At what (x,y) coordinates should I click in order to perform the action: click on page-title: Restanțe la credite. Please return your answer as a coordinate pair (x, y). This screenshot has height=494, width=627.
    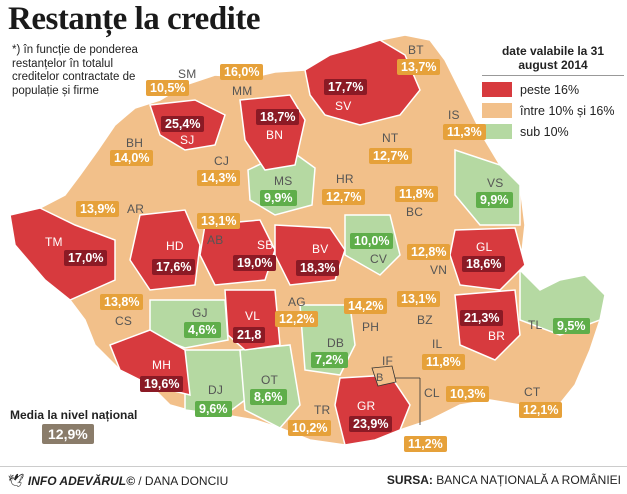
    Looking at the image, I should click on (134, 19).